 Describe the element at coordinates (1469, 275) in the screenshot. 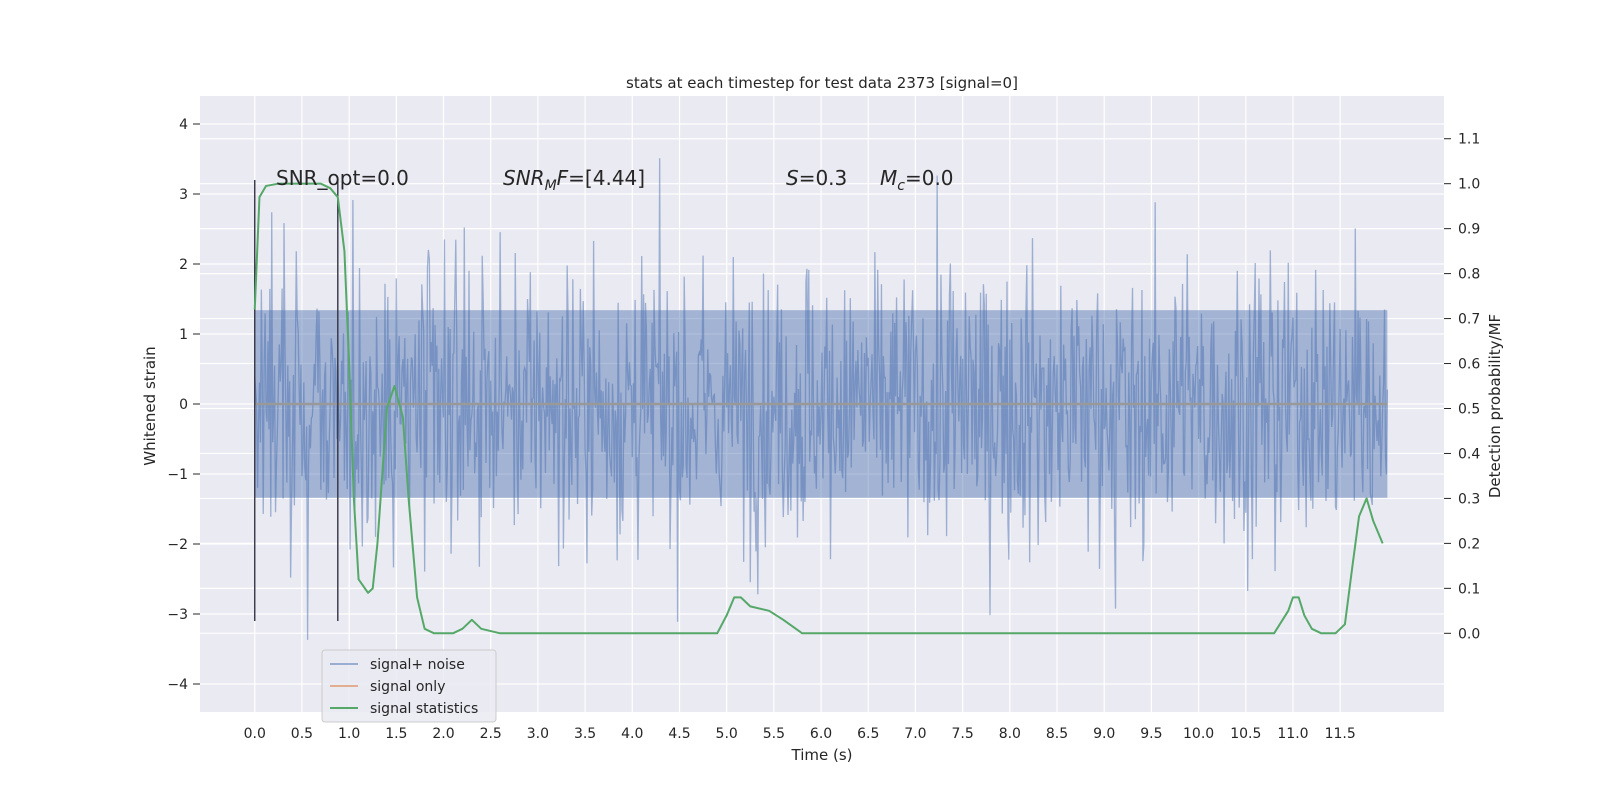

I see `y2-tick-label: 0.8` at that location.